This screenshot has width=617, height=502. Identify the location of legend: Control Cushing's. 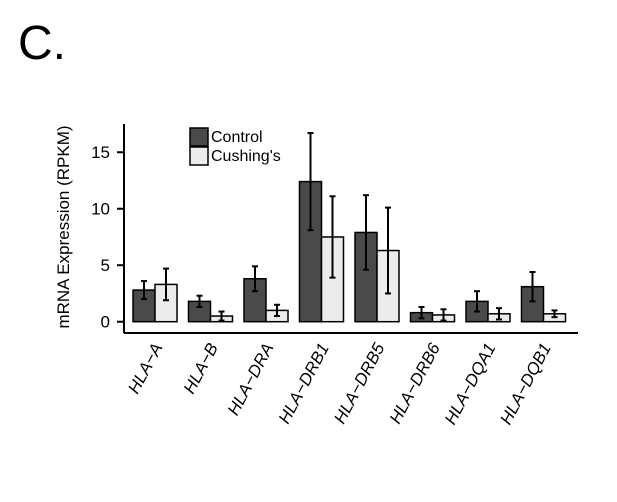
(235, 146).